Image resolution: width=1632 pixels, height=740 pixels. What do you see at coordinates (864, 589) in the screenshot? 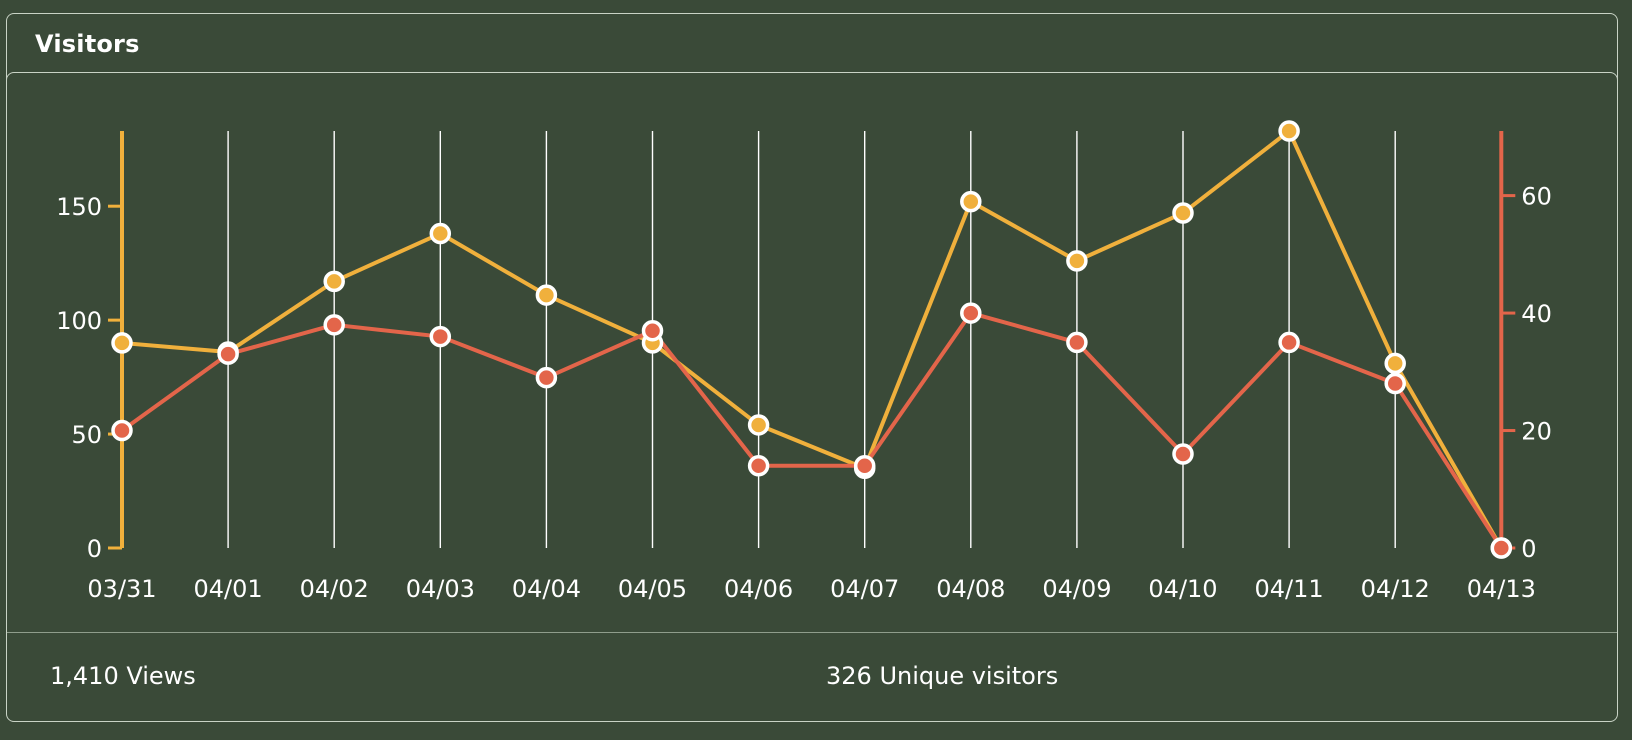
I see `x-tick-label-04-07: 04/07` at bounding box center [864, 589].